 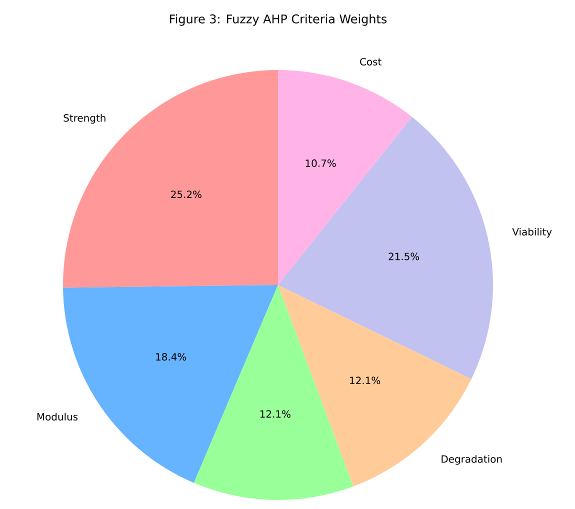 I want to click on data-label: 21.5%, so click(x=404, y=256).